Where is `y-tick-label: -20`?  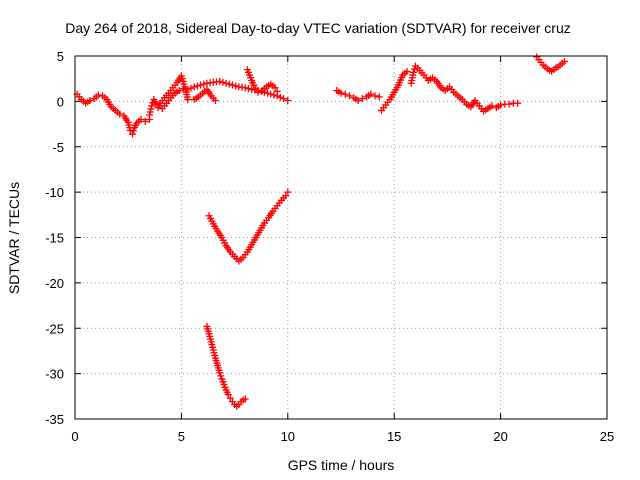
y-tick-label: -20 is located at coordinates (54, 283).